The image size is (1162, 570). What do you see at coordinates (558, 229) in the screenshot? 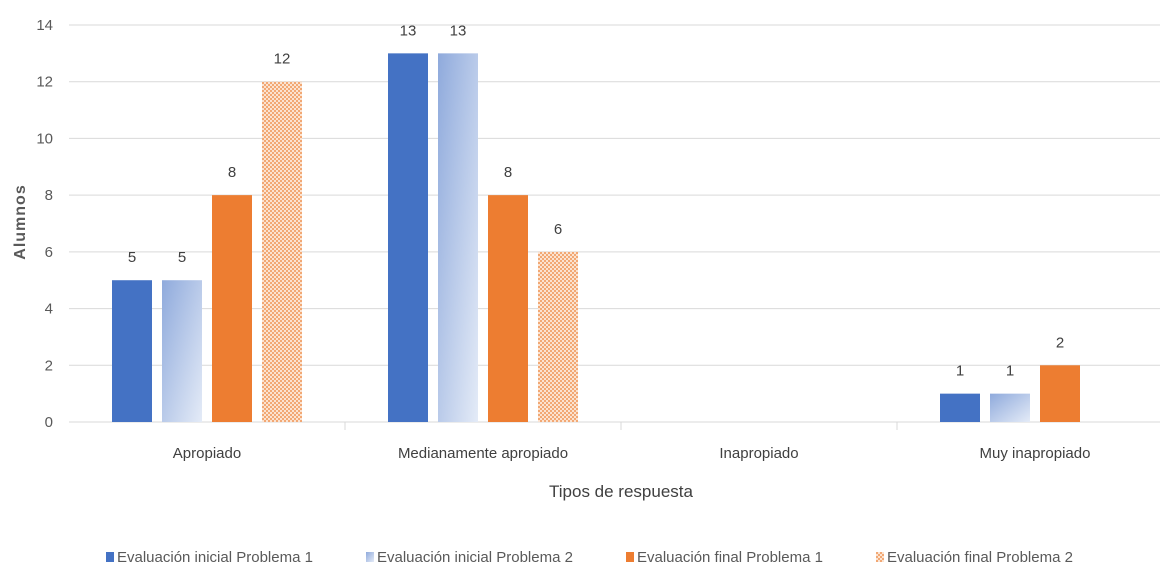
I see `data-label: 6` at bounding box center [558, 229].